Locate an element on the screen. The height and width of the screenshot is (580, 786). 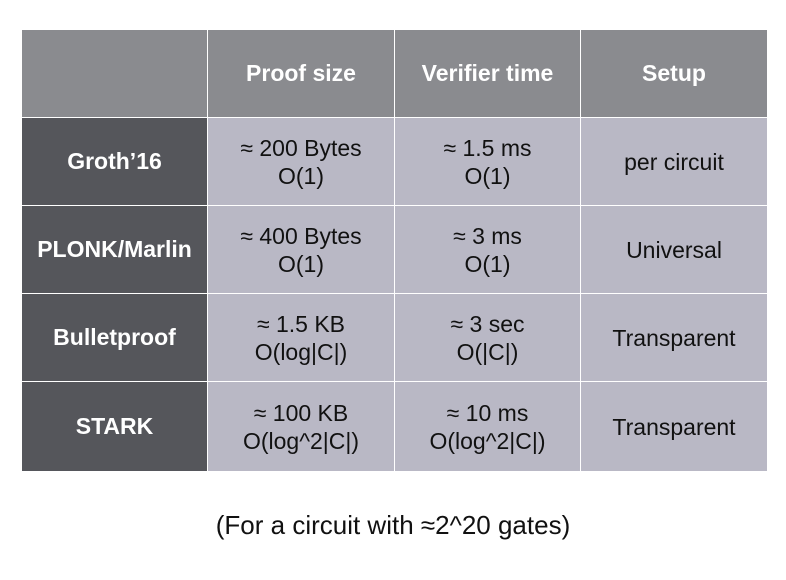
row-header-plonk-marlin: PLONK/Marlin is located at coordinates (115, 250).